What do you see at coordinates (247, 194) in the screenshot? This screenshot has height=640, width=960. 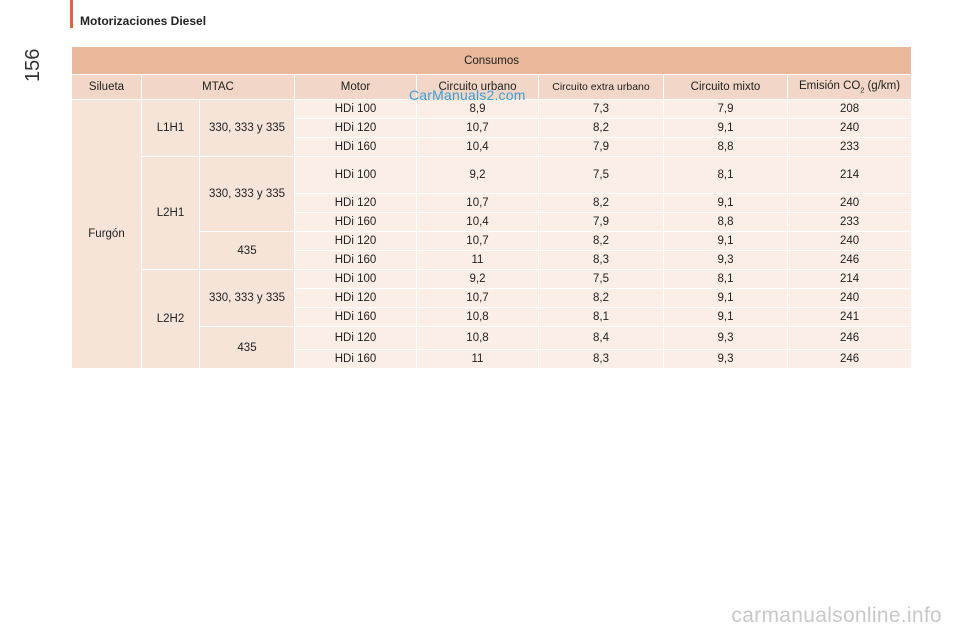 I see `mtac-l2h1-a: 330, 333 y 335` at bounding box center [247, 194].